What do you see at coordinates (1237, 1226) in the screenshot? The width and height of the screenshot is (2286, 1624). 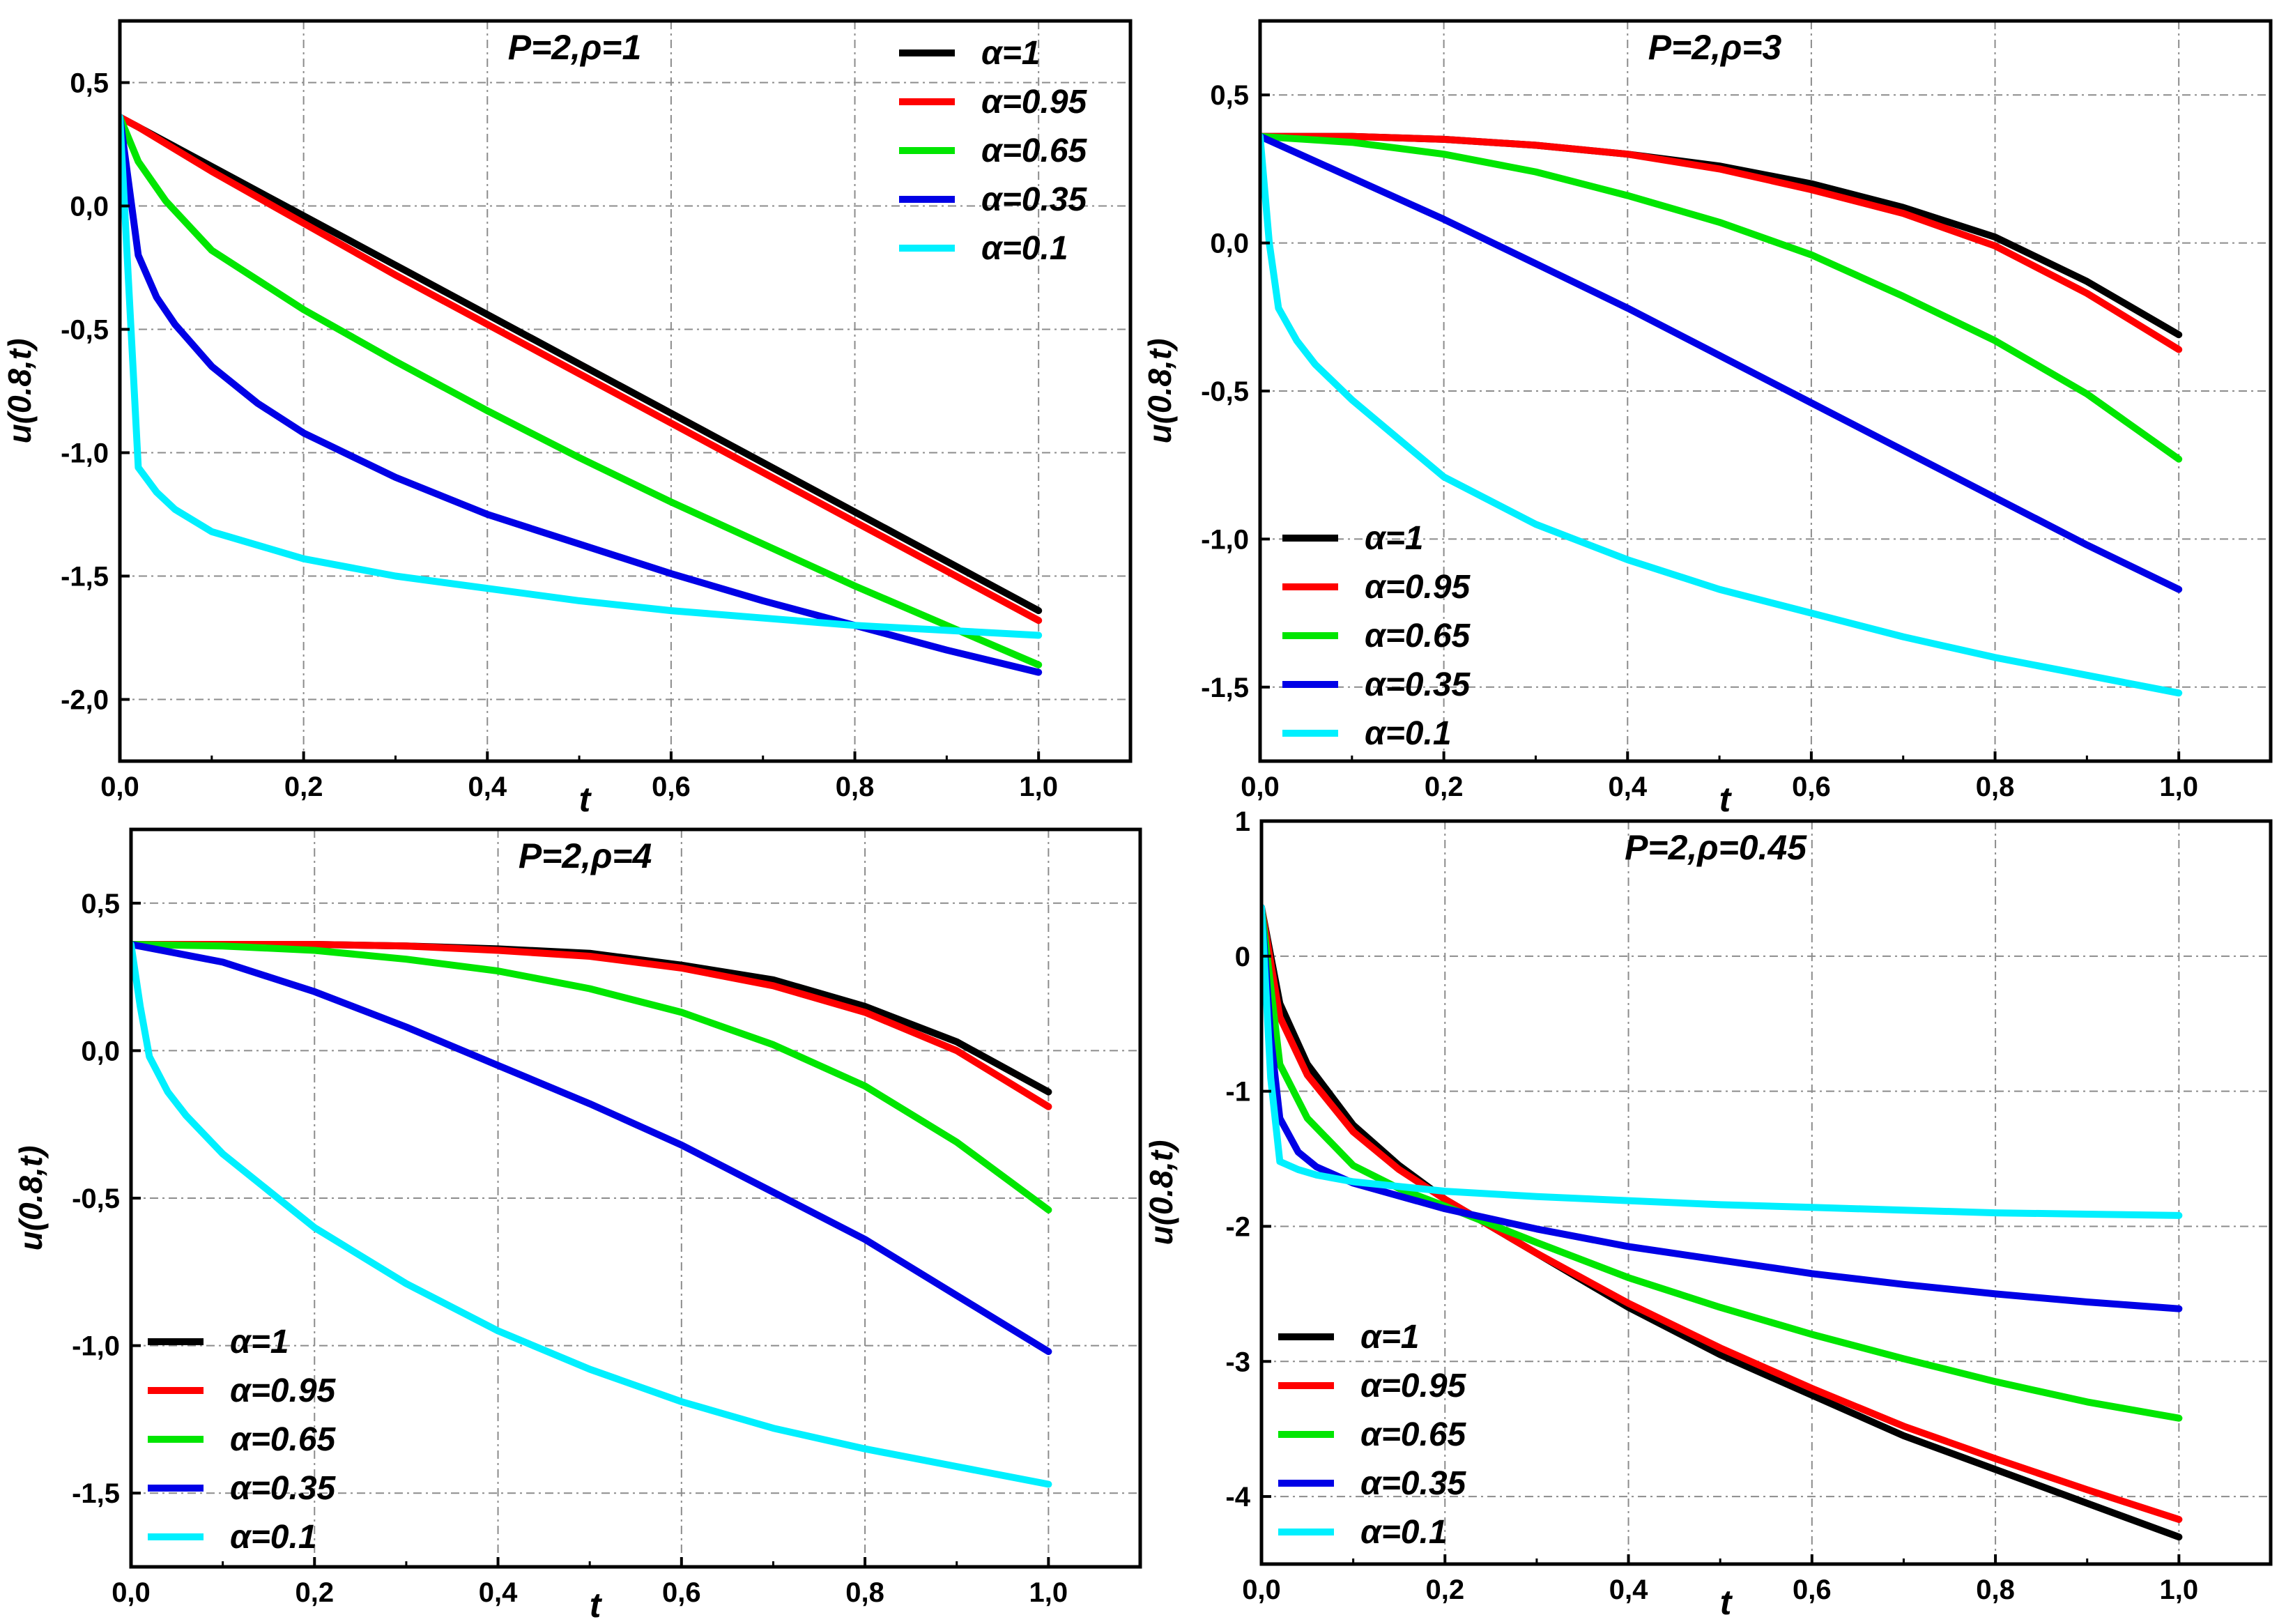 I see `y-tick-label-3: -2` at bounding box center [1237, 1226].